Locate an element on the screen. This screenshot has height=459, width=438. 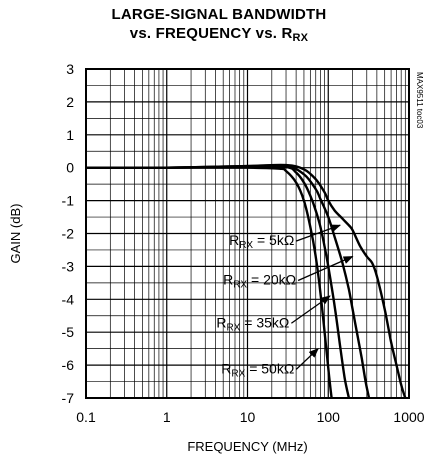
chart-title-line2: vs. FREQUENCY vs. RRX is located at coordinates (219, 34).